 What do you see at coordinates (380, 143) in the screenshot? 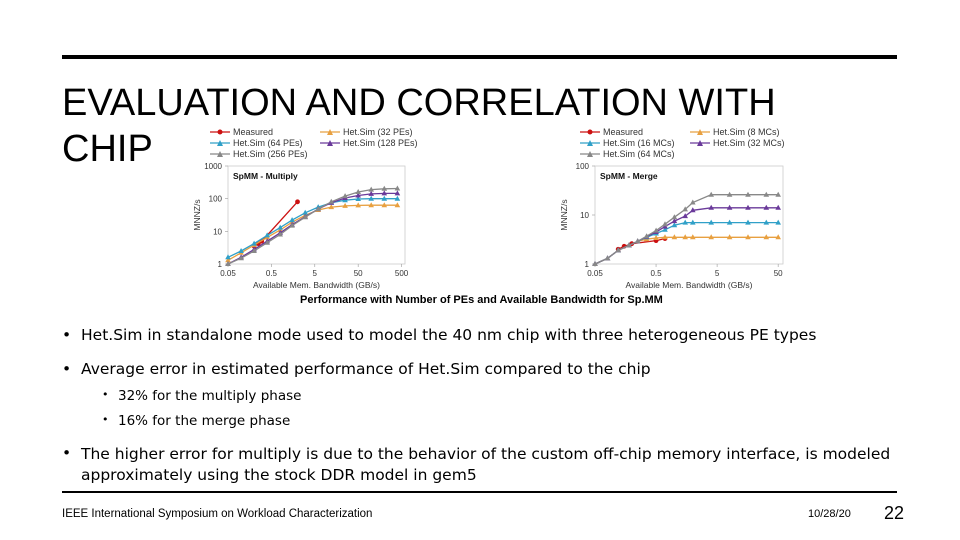
I see `legend-label: Het.Sim (128 PEs)` at bounding box center [380, 143].